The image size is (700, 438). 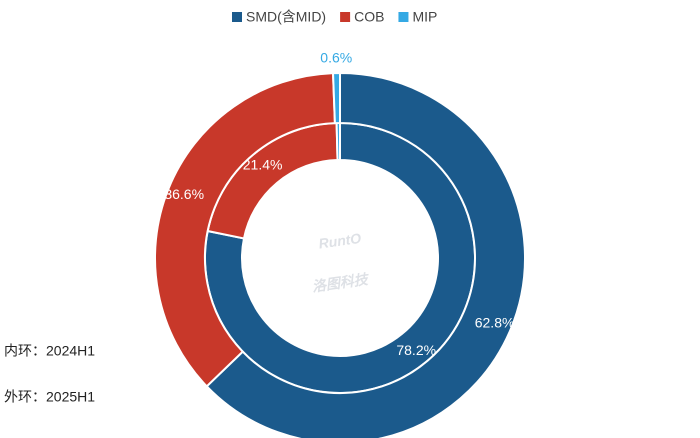 What do you see at coordinates (263, 164) in the screenshot?
I see `data-label: 21.4%` at bounding box center [263, 164].